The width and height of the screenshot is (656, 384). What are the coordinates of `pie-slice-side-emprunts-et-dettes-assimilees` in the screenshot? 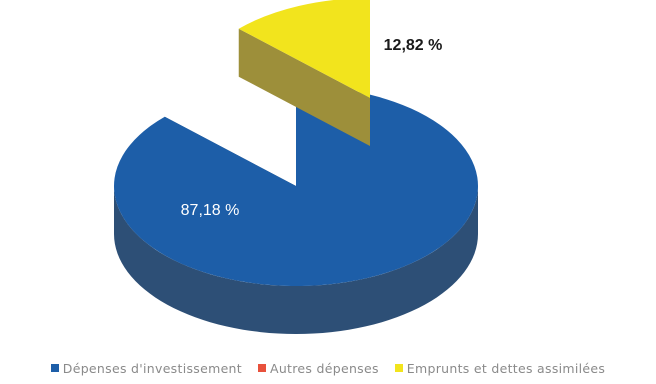 It's located at (304, 87).